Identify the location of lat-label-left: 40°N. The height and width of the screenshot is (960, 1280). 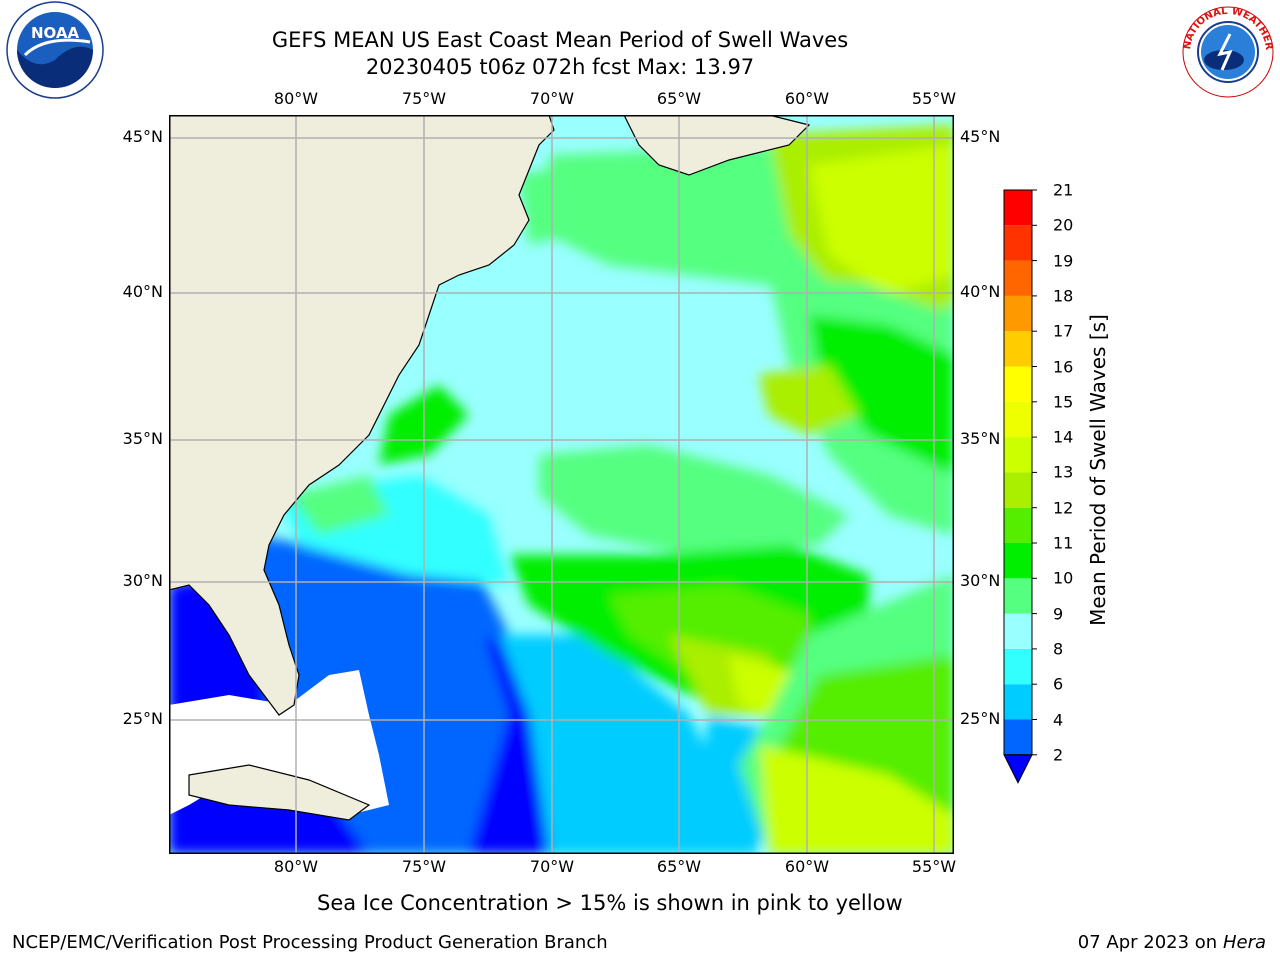
(142, 291).